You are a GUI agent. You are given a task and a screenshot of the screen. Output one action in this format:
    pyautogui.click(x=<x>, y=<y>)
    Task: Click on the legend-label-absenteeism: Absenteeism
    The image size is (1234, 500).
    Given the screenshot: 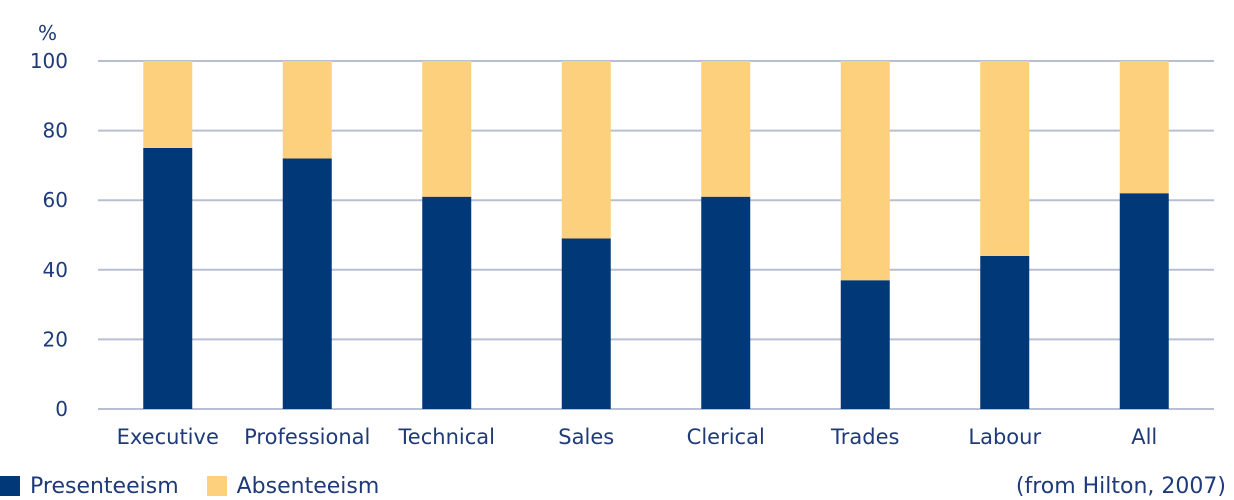 What is the action you would take?
    pyautogui.click(x=308, y=486)
    